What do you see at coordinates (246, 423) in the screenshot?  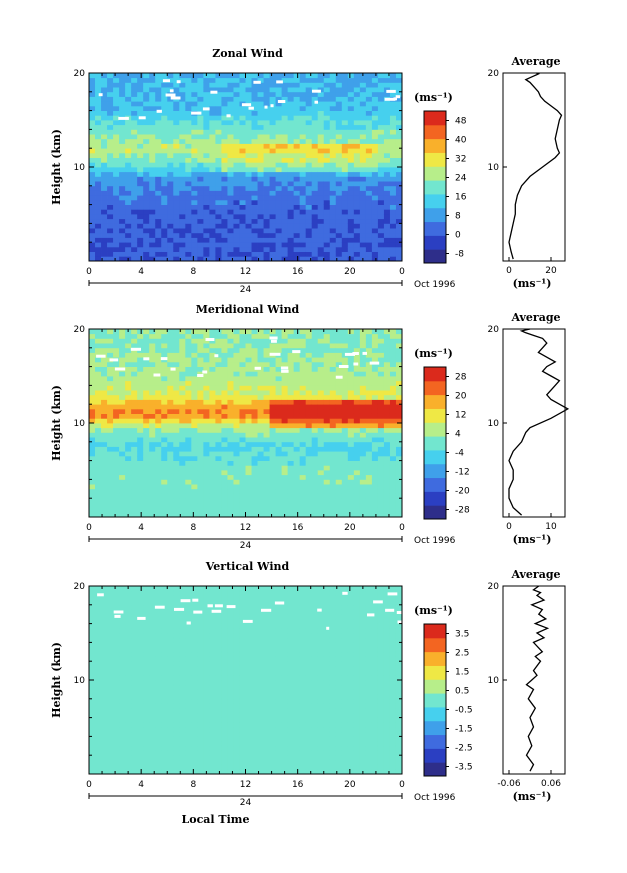 I see `heatmap-field` at bounding box center [246, 423].